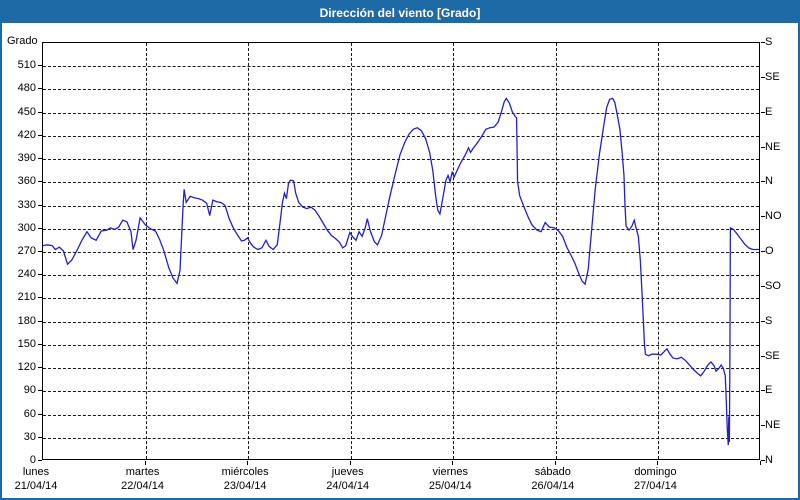  I want to click on x-axis-day-label: viernes 25/04/14, so click(450, 479).